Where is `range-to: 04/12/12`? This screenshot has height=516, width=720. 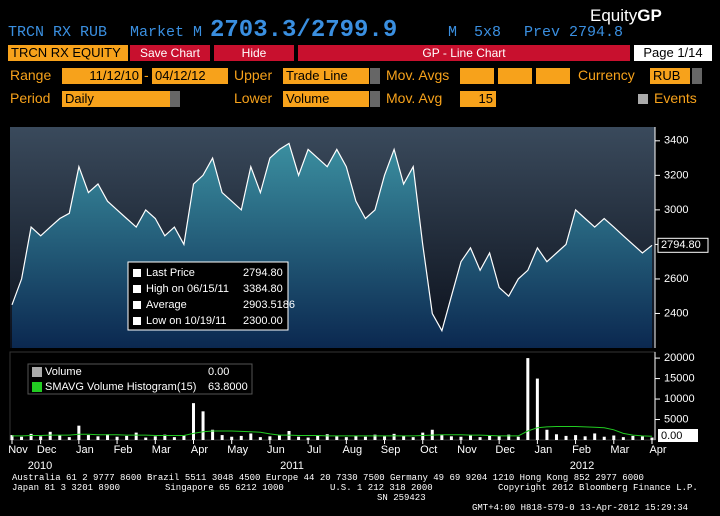
range-to: 04/12/12 is located at coordinates (190, 76).